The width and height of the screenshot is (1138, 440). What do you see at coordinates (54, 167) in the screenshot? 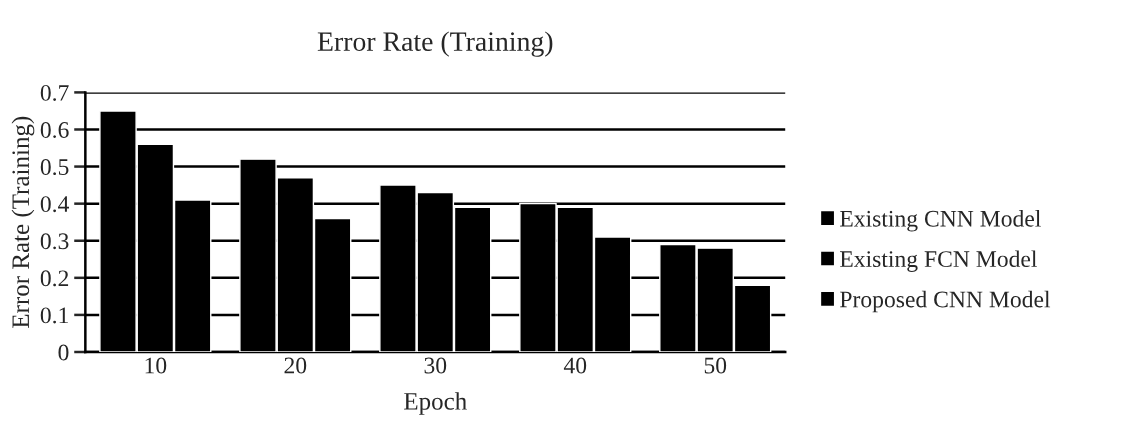
I see `y-tick-label: 0.5` at bounding box center [54, 167].